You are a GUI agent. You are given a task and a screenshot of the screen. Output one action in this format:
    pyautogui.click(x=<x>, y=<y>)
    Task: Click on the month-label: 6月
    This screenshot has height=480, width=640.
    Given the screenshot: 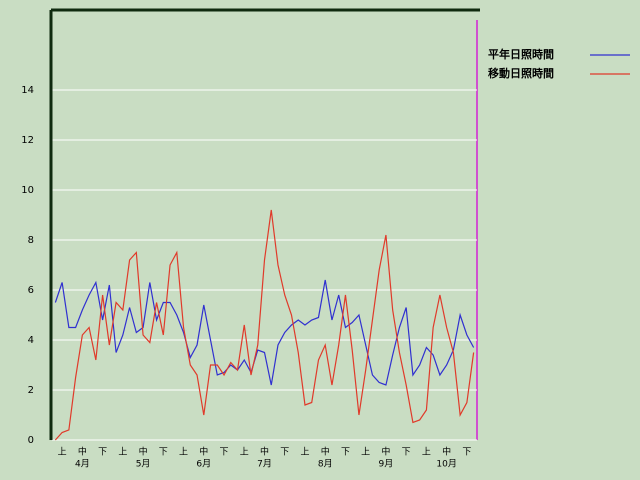 What is the action you would take?
    pyautogui.click(x=203, y=464)
    